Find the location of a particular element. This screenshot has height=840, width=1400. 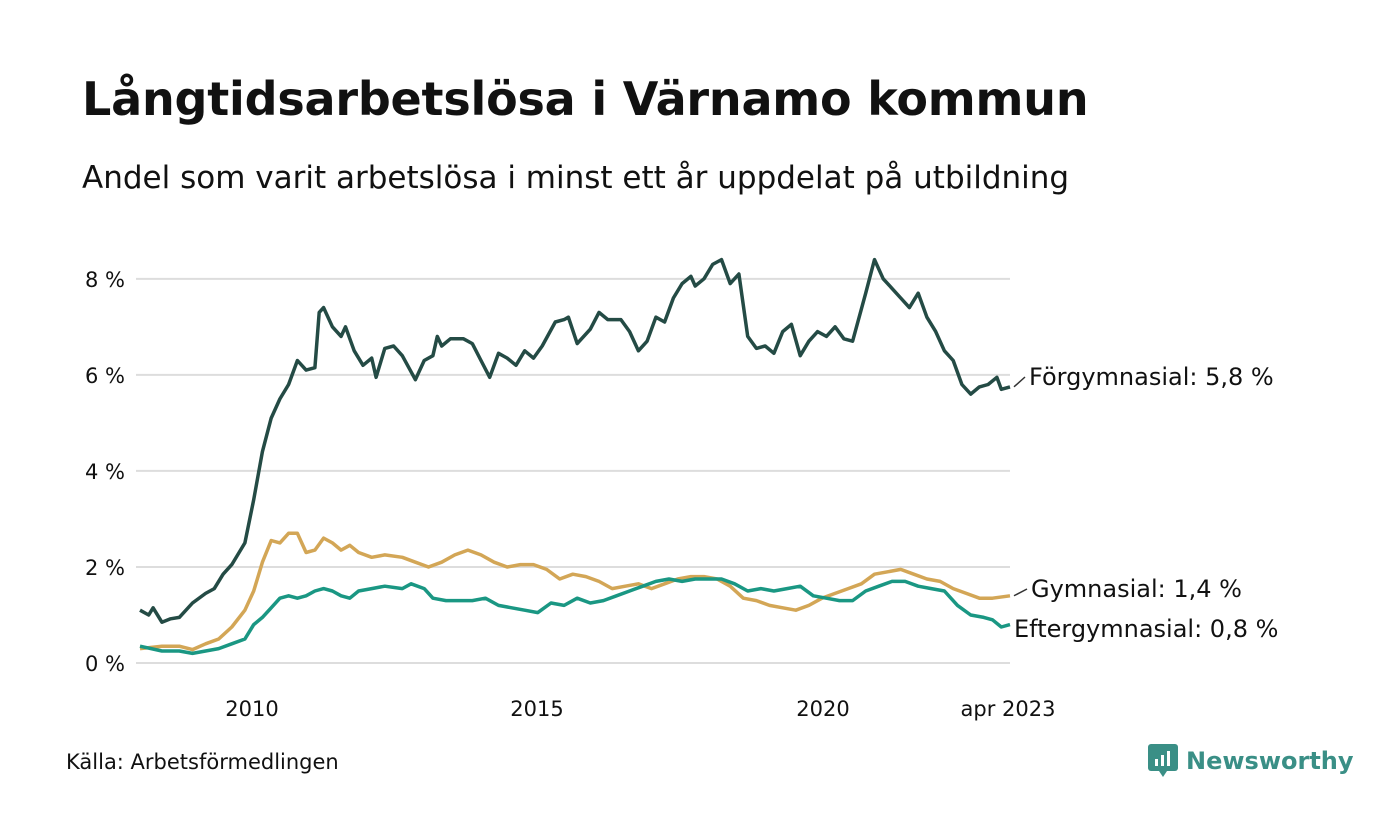

series-end-label: Gymnasial: 1,4 % is located at coordinates (1136, 589).